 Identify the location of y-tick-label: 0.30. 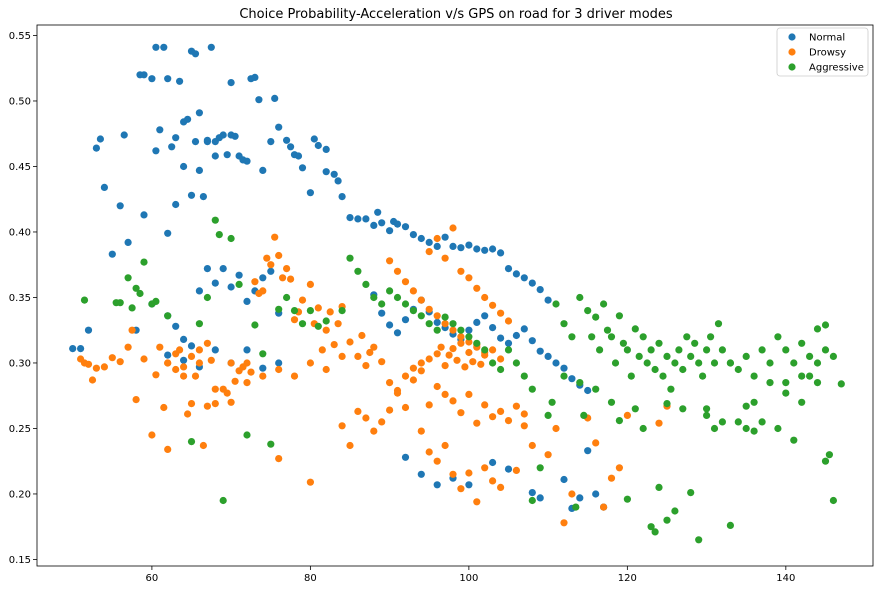
(20, 363).